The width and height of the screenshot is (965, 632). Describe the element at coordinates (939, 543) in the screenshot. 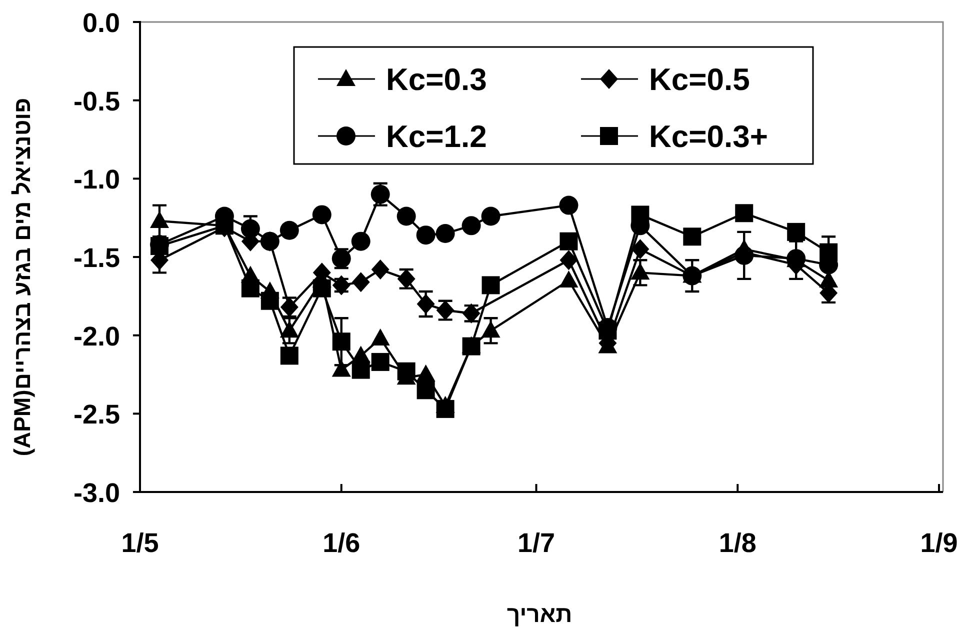

I see `x-tick-label: 1/9` at that location.